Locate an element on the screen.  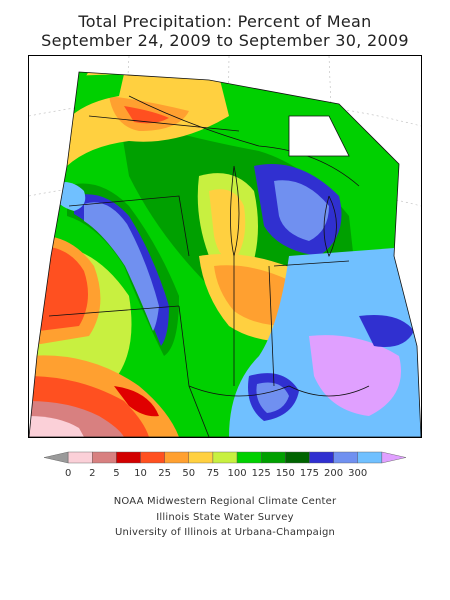
zone-green-nw is located at coordinates (96, 95).